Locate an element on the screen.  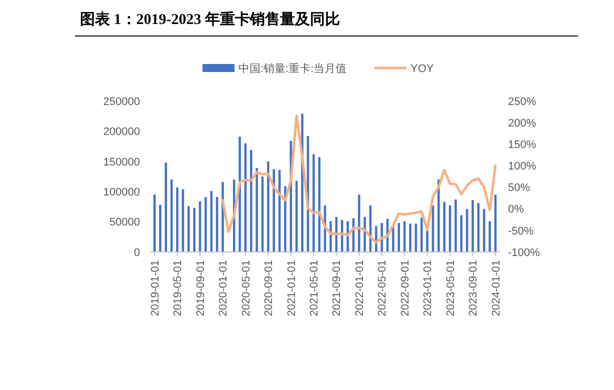
legend-label: YOY is located at coordinates (422, 68).